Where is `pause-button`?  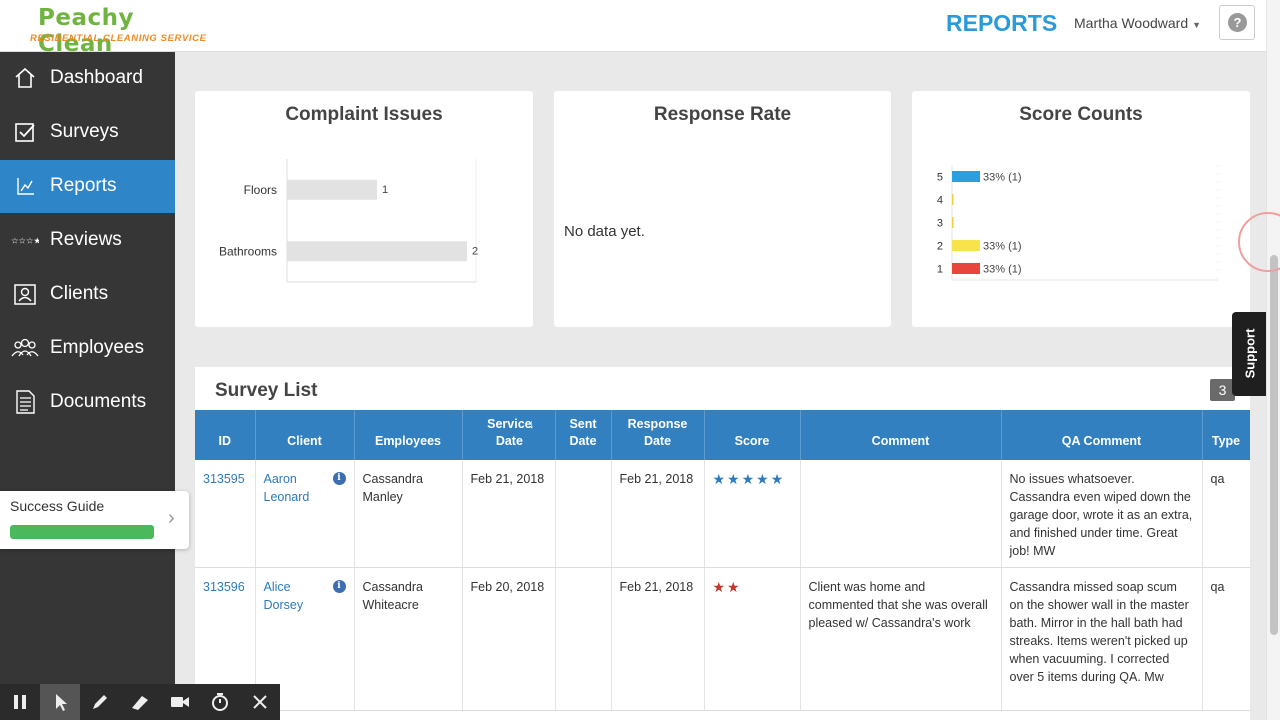
pause-button is located at coordinates (20, 702).